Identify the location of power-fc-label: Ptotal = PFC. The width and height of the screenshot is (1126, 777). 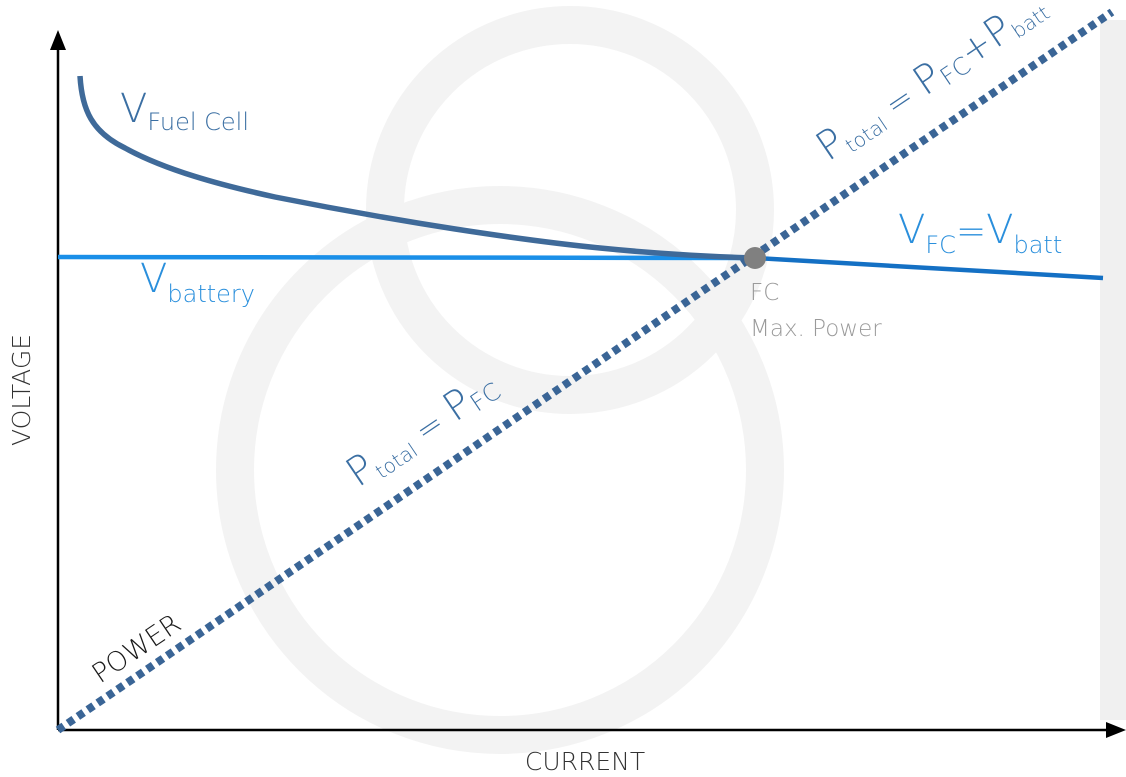
(422, 429).